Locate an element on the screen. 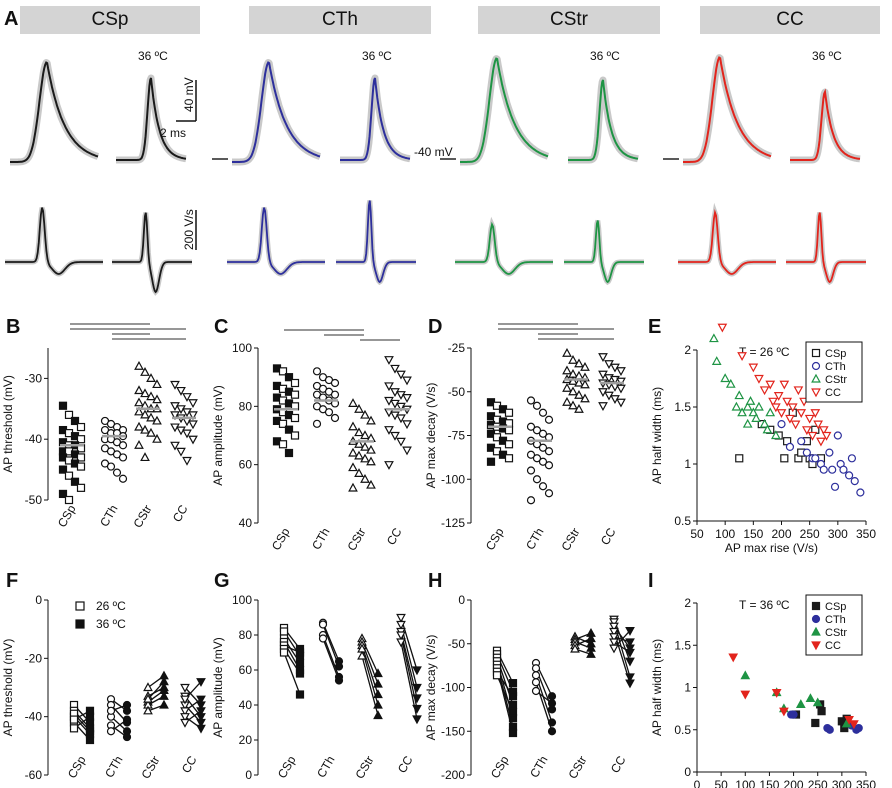  x-tick-label-b: CSp is located at coordinates (67, 515).